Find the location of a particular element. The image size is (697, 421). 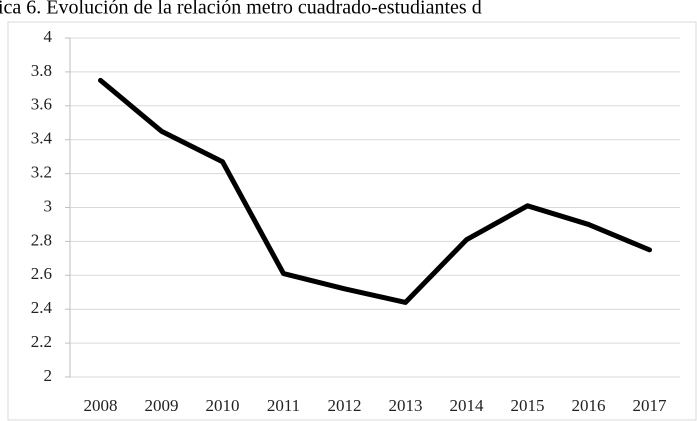

y-tick-label: 3.8 is located at coordinates (41, 70).